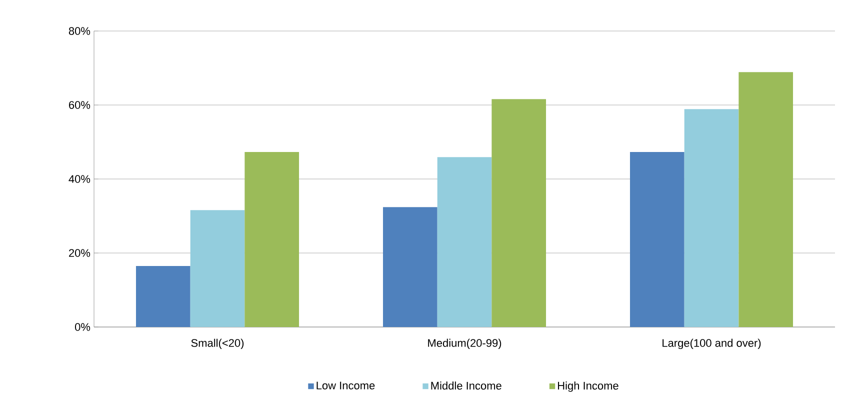 The width and height of the screenshot is (846, 413). Describe the element at coordinates (465, 344) in the screenshot. I see `x-tick-label: Medium(20-99)` at that location.